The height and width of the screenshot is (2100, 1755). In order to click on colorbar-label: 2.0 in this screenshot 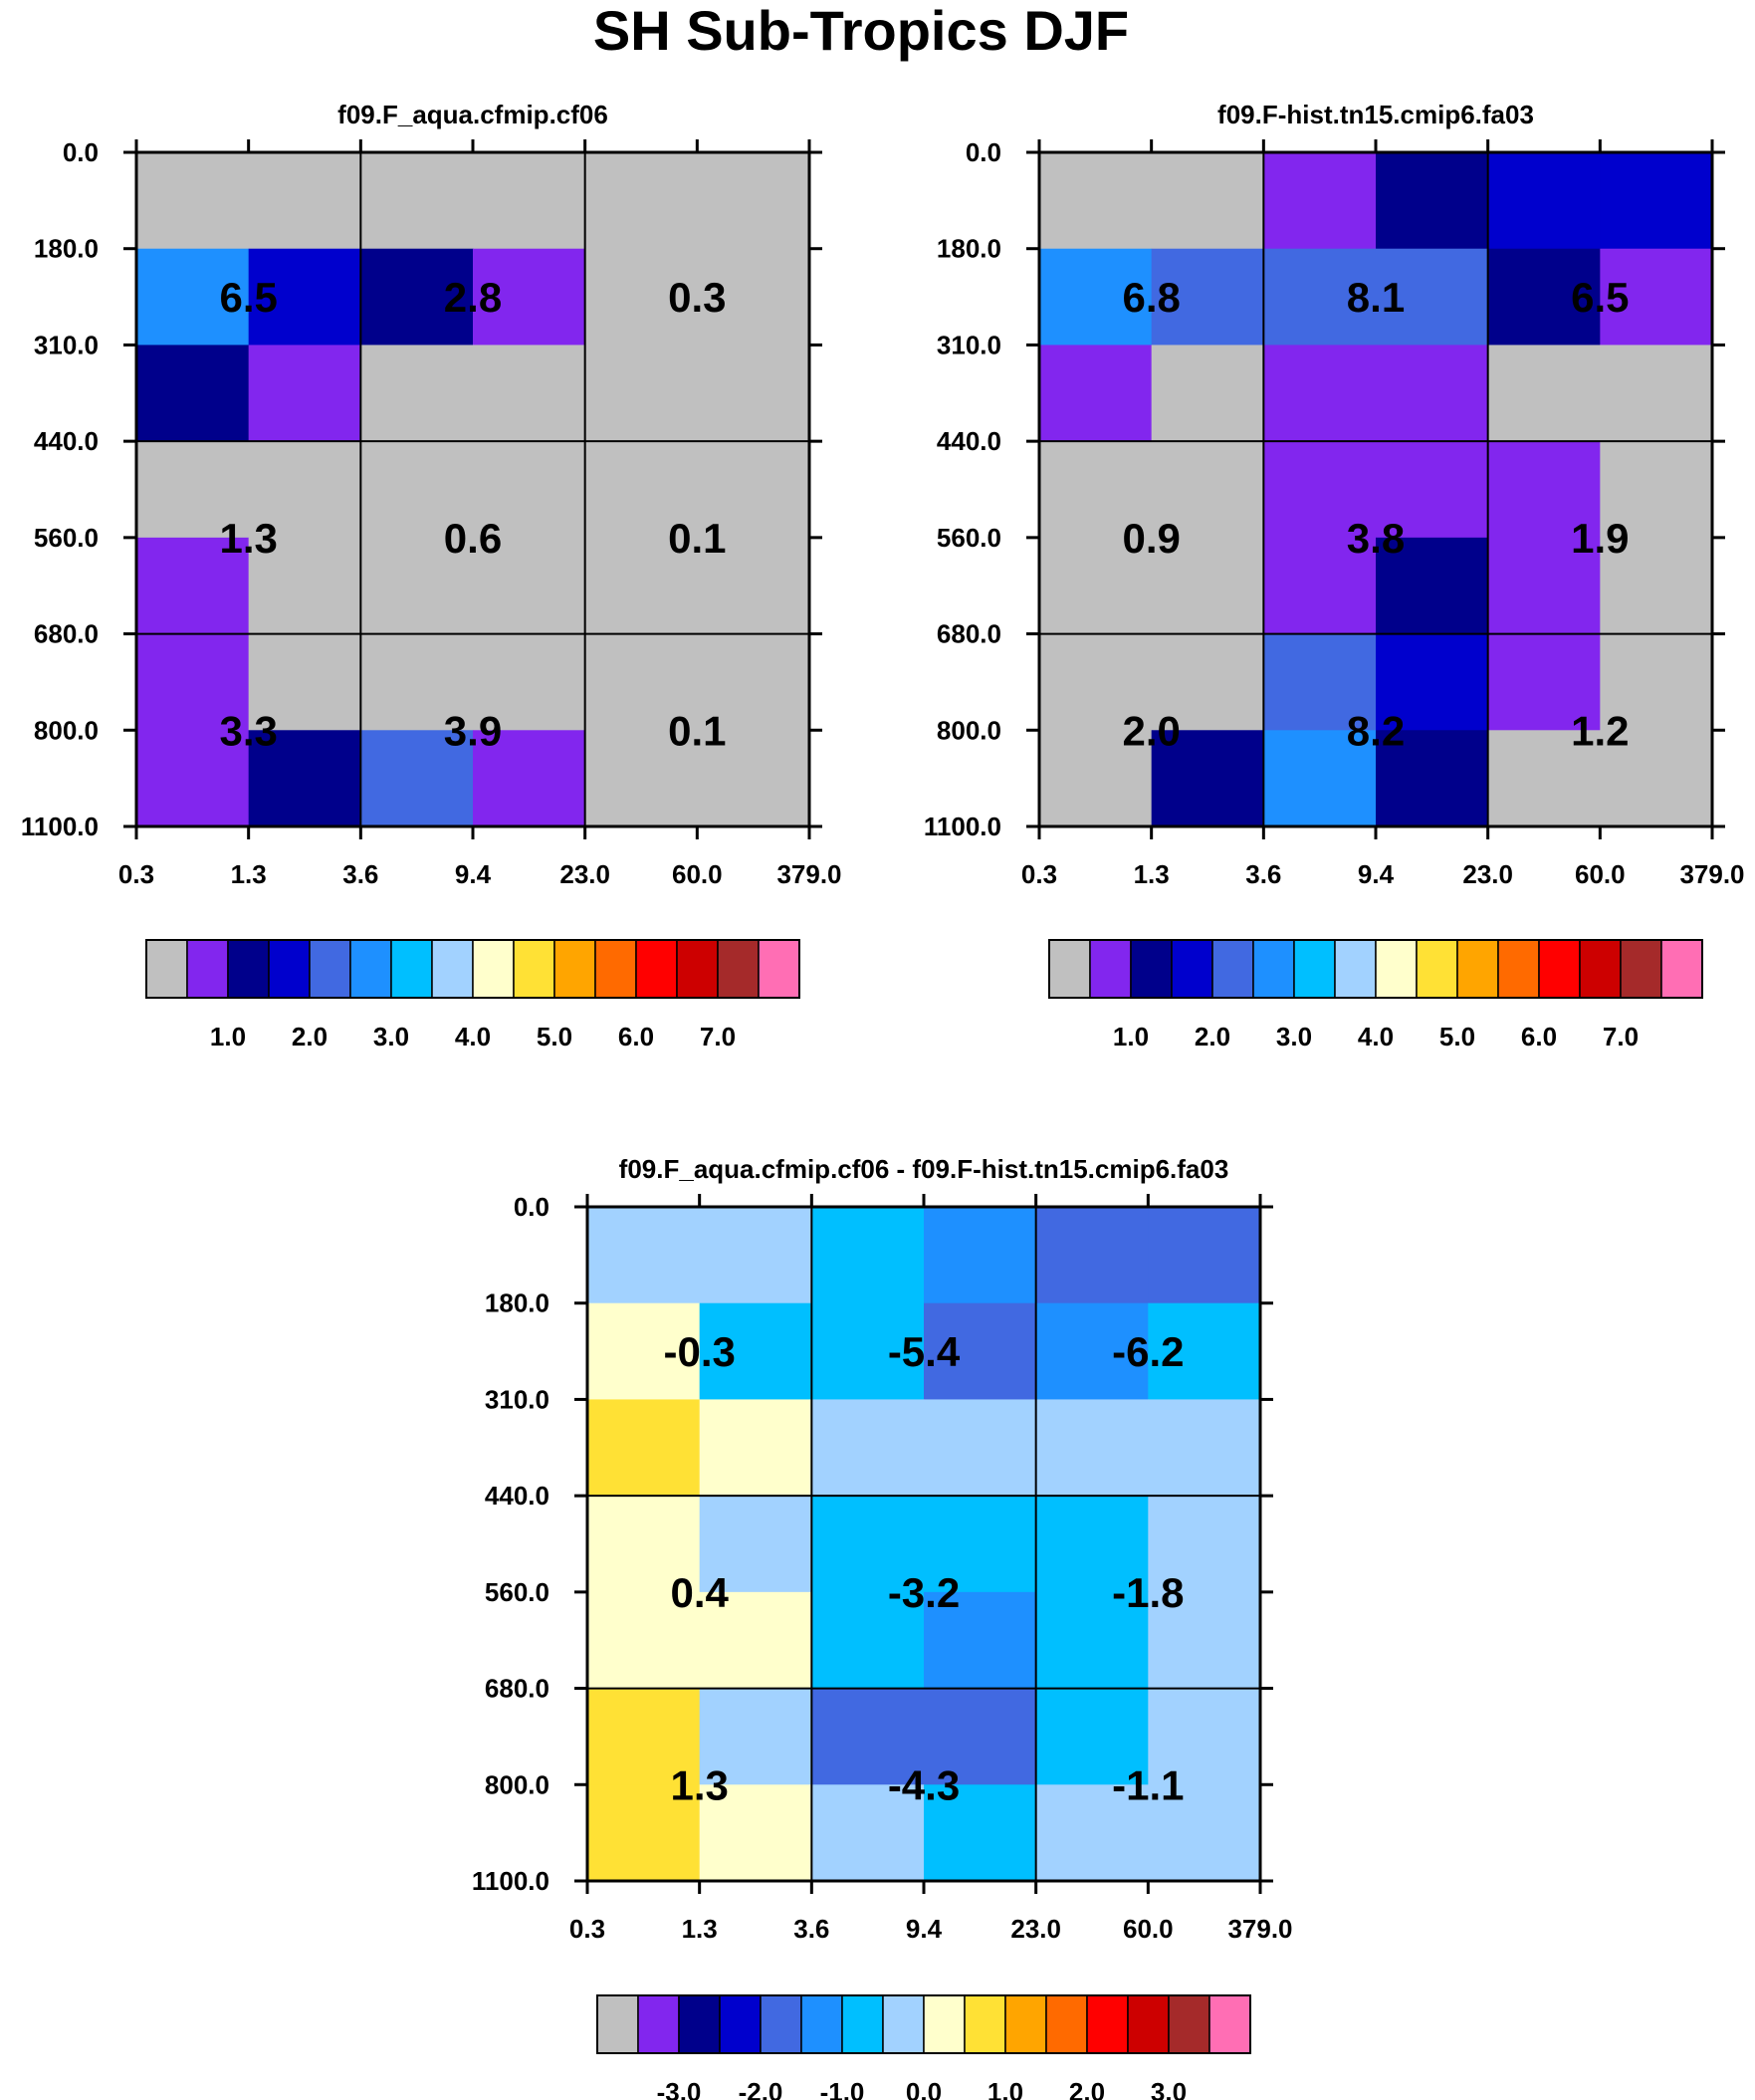, I will do `click(310, 1036)`.